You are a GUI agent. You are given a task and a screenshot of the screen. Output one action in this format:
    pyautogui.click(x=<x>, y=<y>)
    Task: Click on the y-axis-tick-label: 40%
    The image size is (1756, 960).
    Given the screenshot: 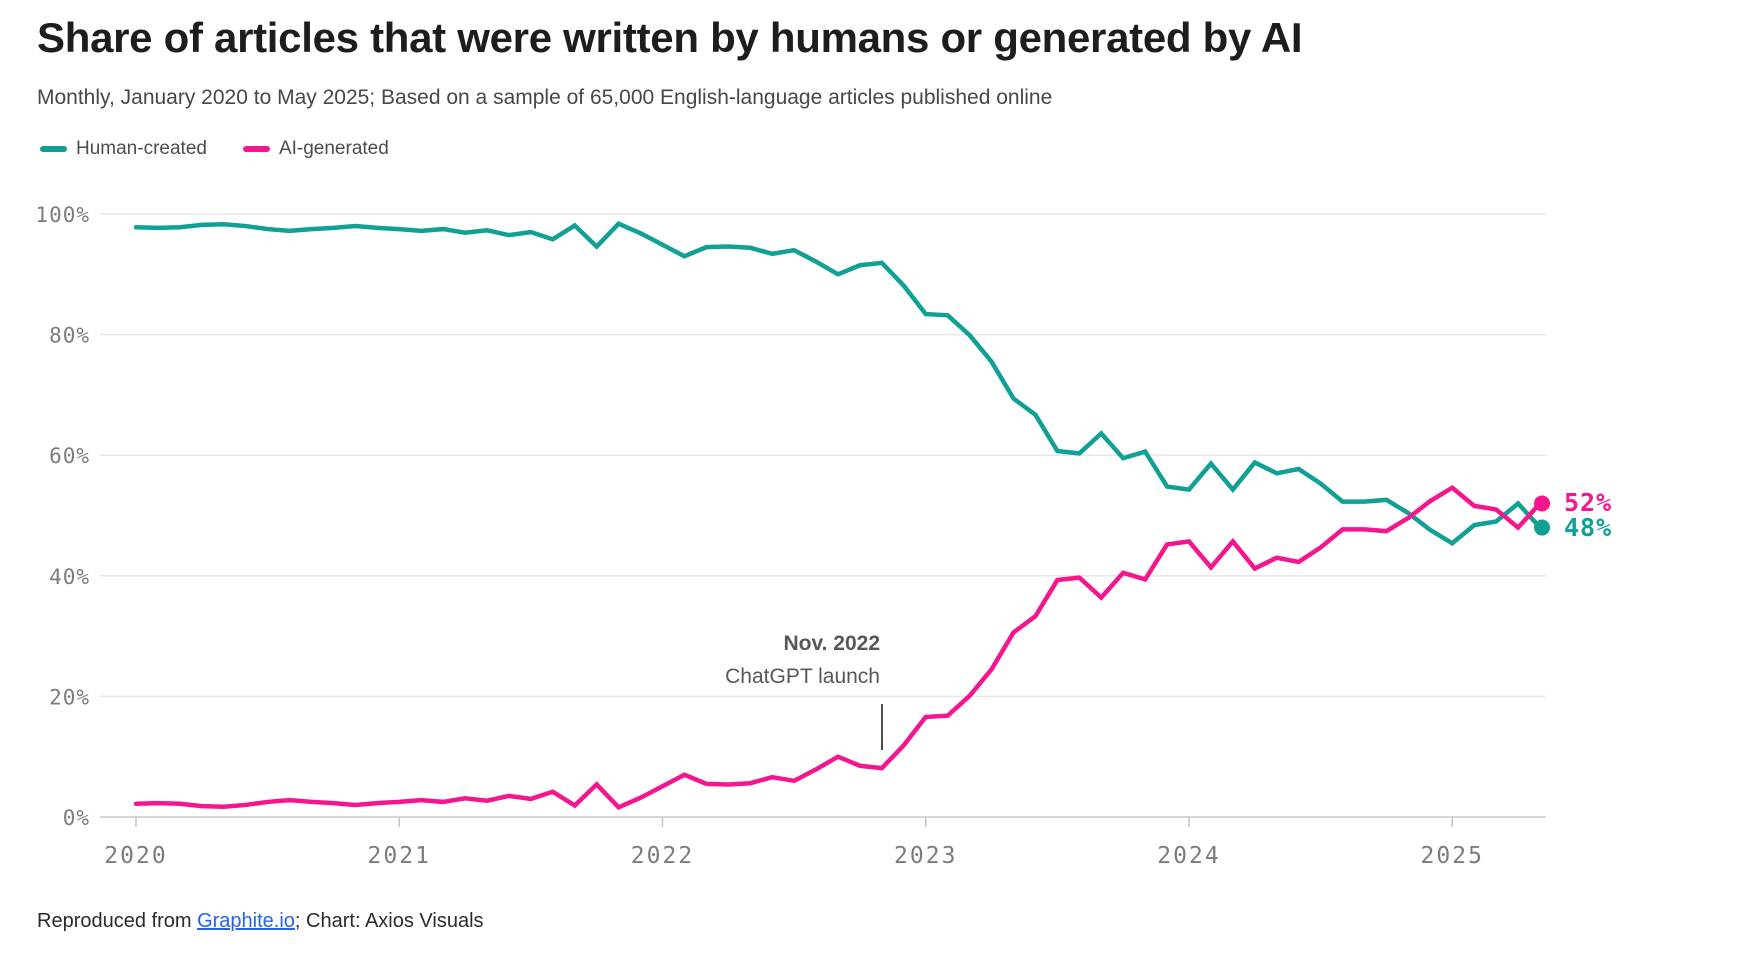 What is the action you would take?
    pyautogui.click(x=69, y=577)
    